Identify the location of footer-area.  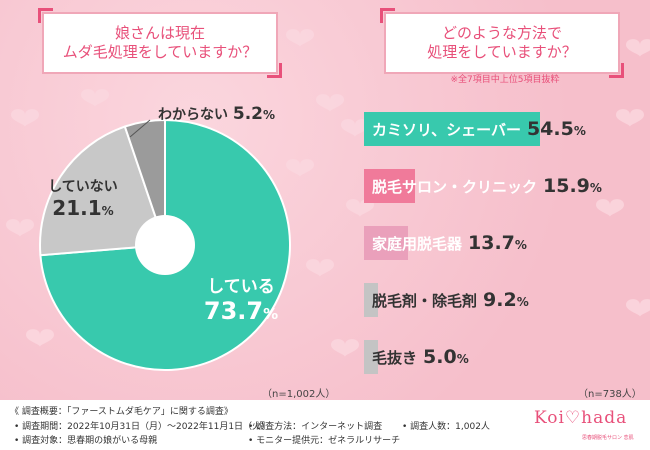
(325, 425).